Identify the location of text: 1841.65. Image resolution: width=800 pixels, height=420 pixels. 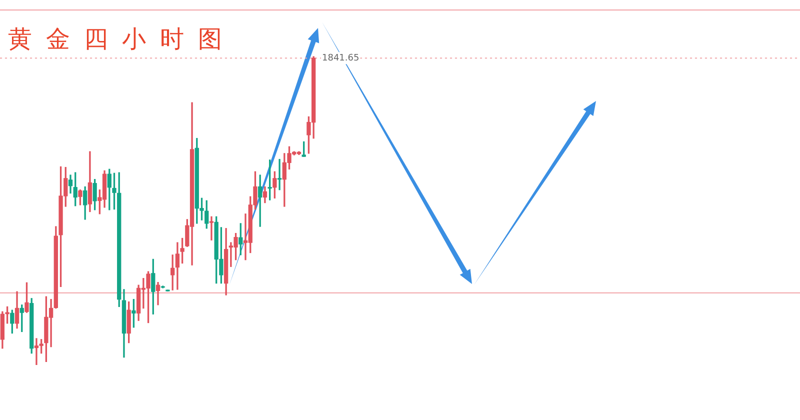
(341, 58).